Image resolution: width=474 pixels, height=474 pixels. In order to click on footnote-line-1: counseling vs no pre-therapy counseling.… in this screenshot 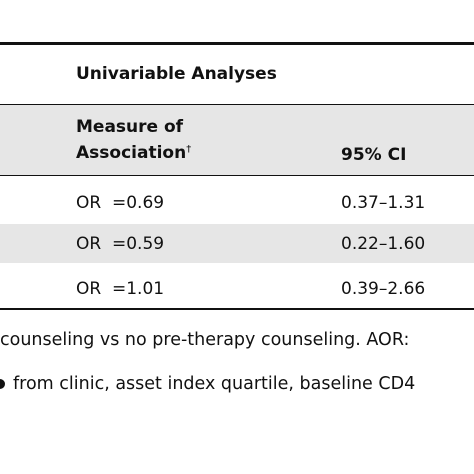, I will do `click(205, 340)`.